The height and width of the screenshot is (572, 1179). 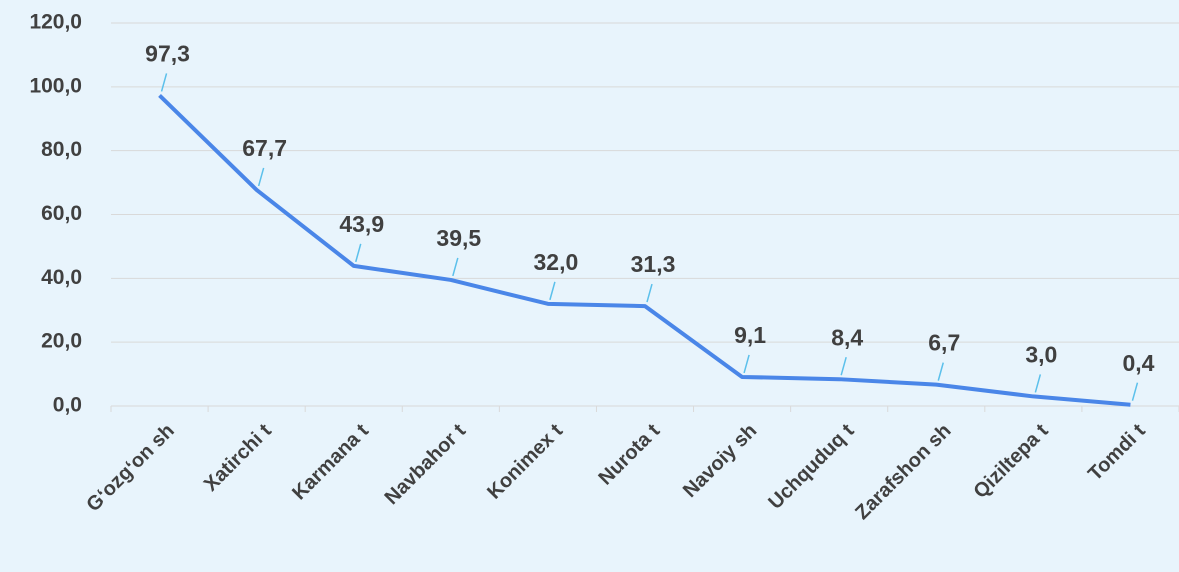 I want to click on data-label: 3,0, so click(x=1041, y=355).